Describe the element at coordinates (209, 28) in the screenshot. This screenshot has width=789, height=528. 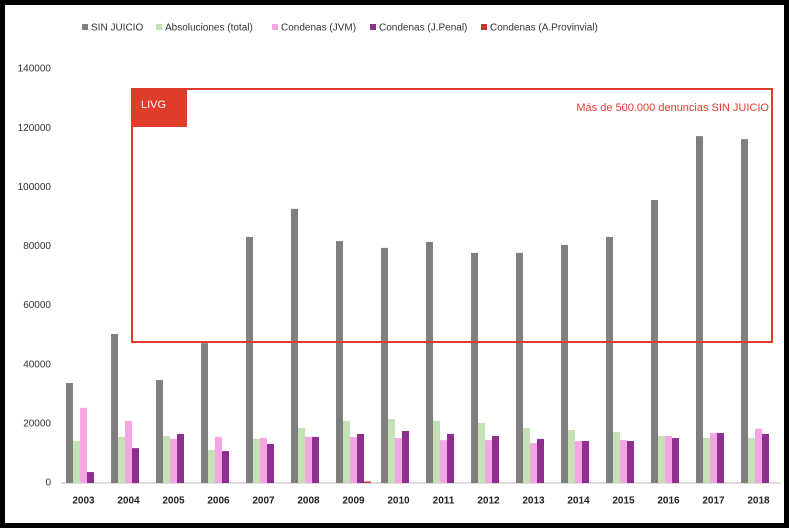
I see `legend-label: Absoluciones (total)` at that location.